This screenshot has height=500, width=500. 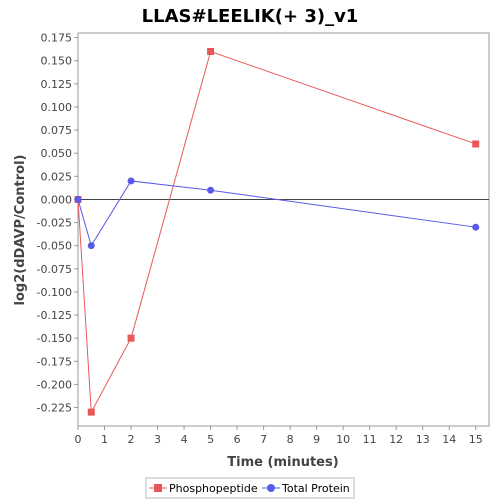 I want to click on y-tick-label: -0.025, so click(x=54, y=223).